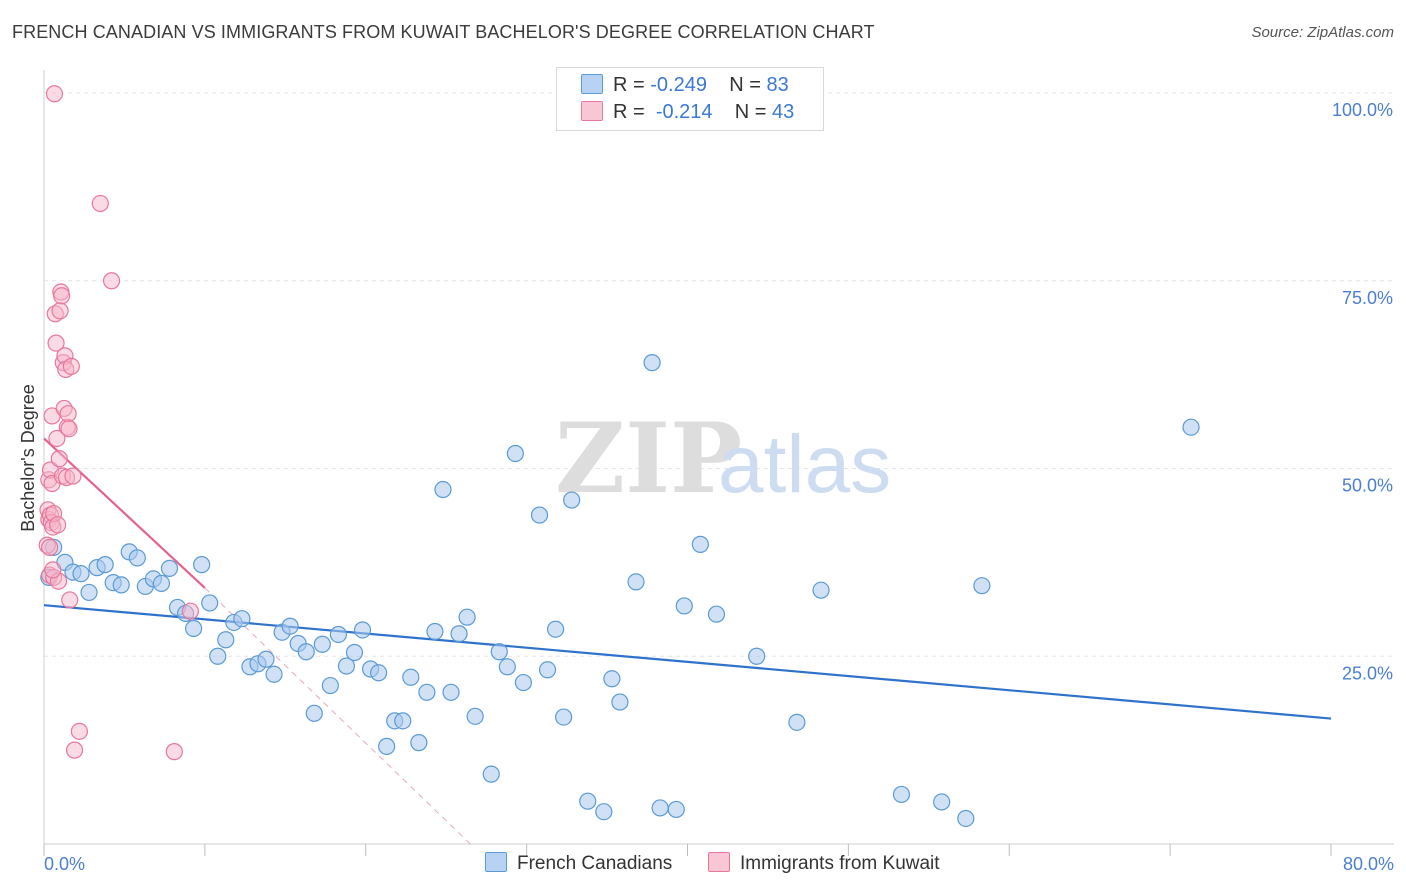 This screenshot has width=1406, height=892. I want to click on legend-row-french-canadians: R = -0.249 N = 83, so click(685, 87).